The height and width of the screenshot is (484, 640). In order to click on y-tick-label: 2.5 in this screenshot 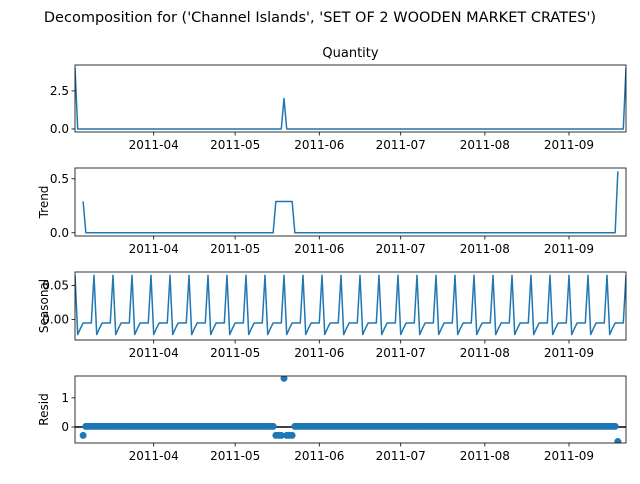, I will do `click(59, 91)`.